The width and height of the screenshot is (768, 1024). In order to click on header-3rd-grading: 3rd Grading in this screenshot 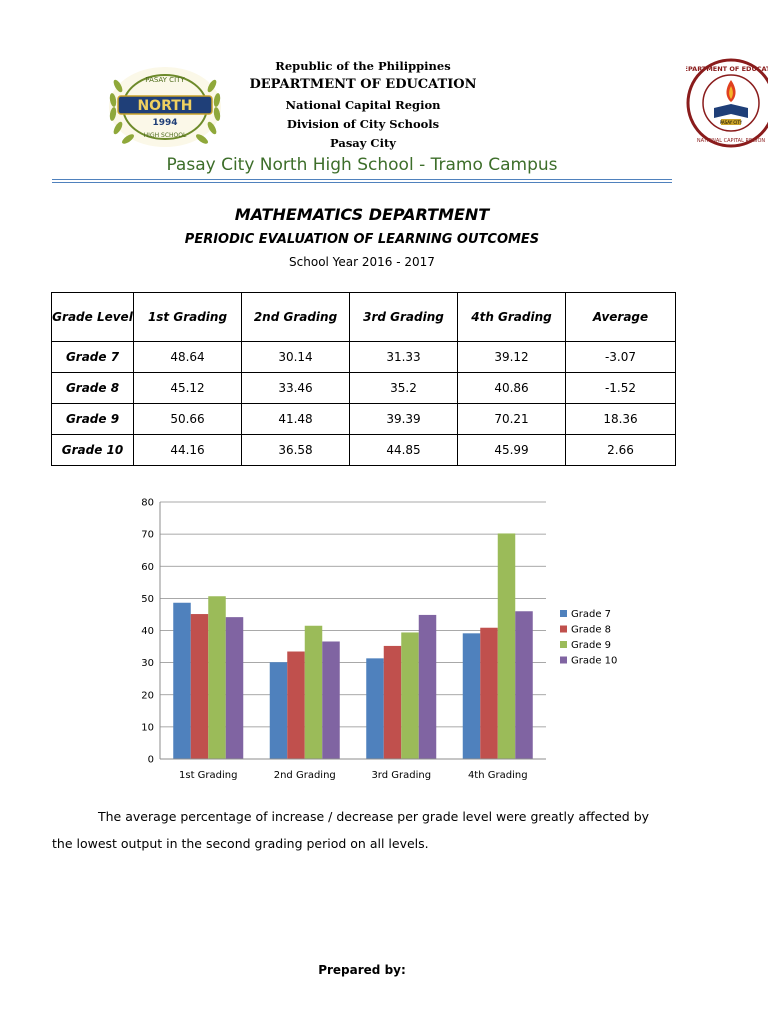, I will do `click(403, 317)`.